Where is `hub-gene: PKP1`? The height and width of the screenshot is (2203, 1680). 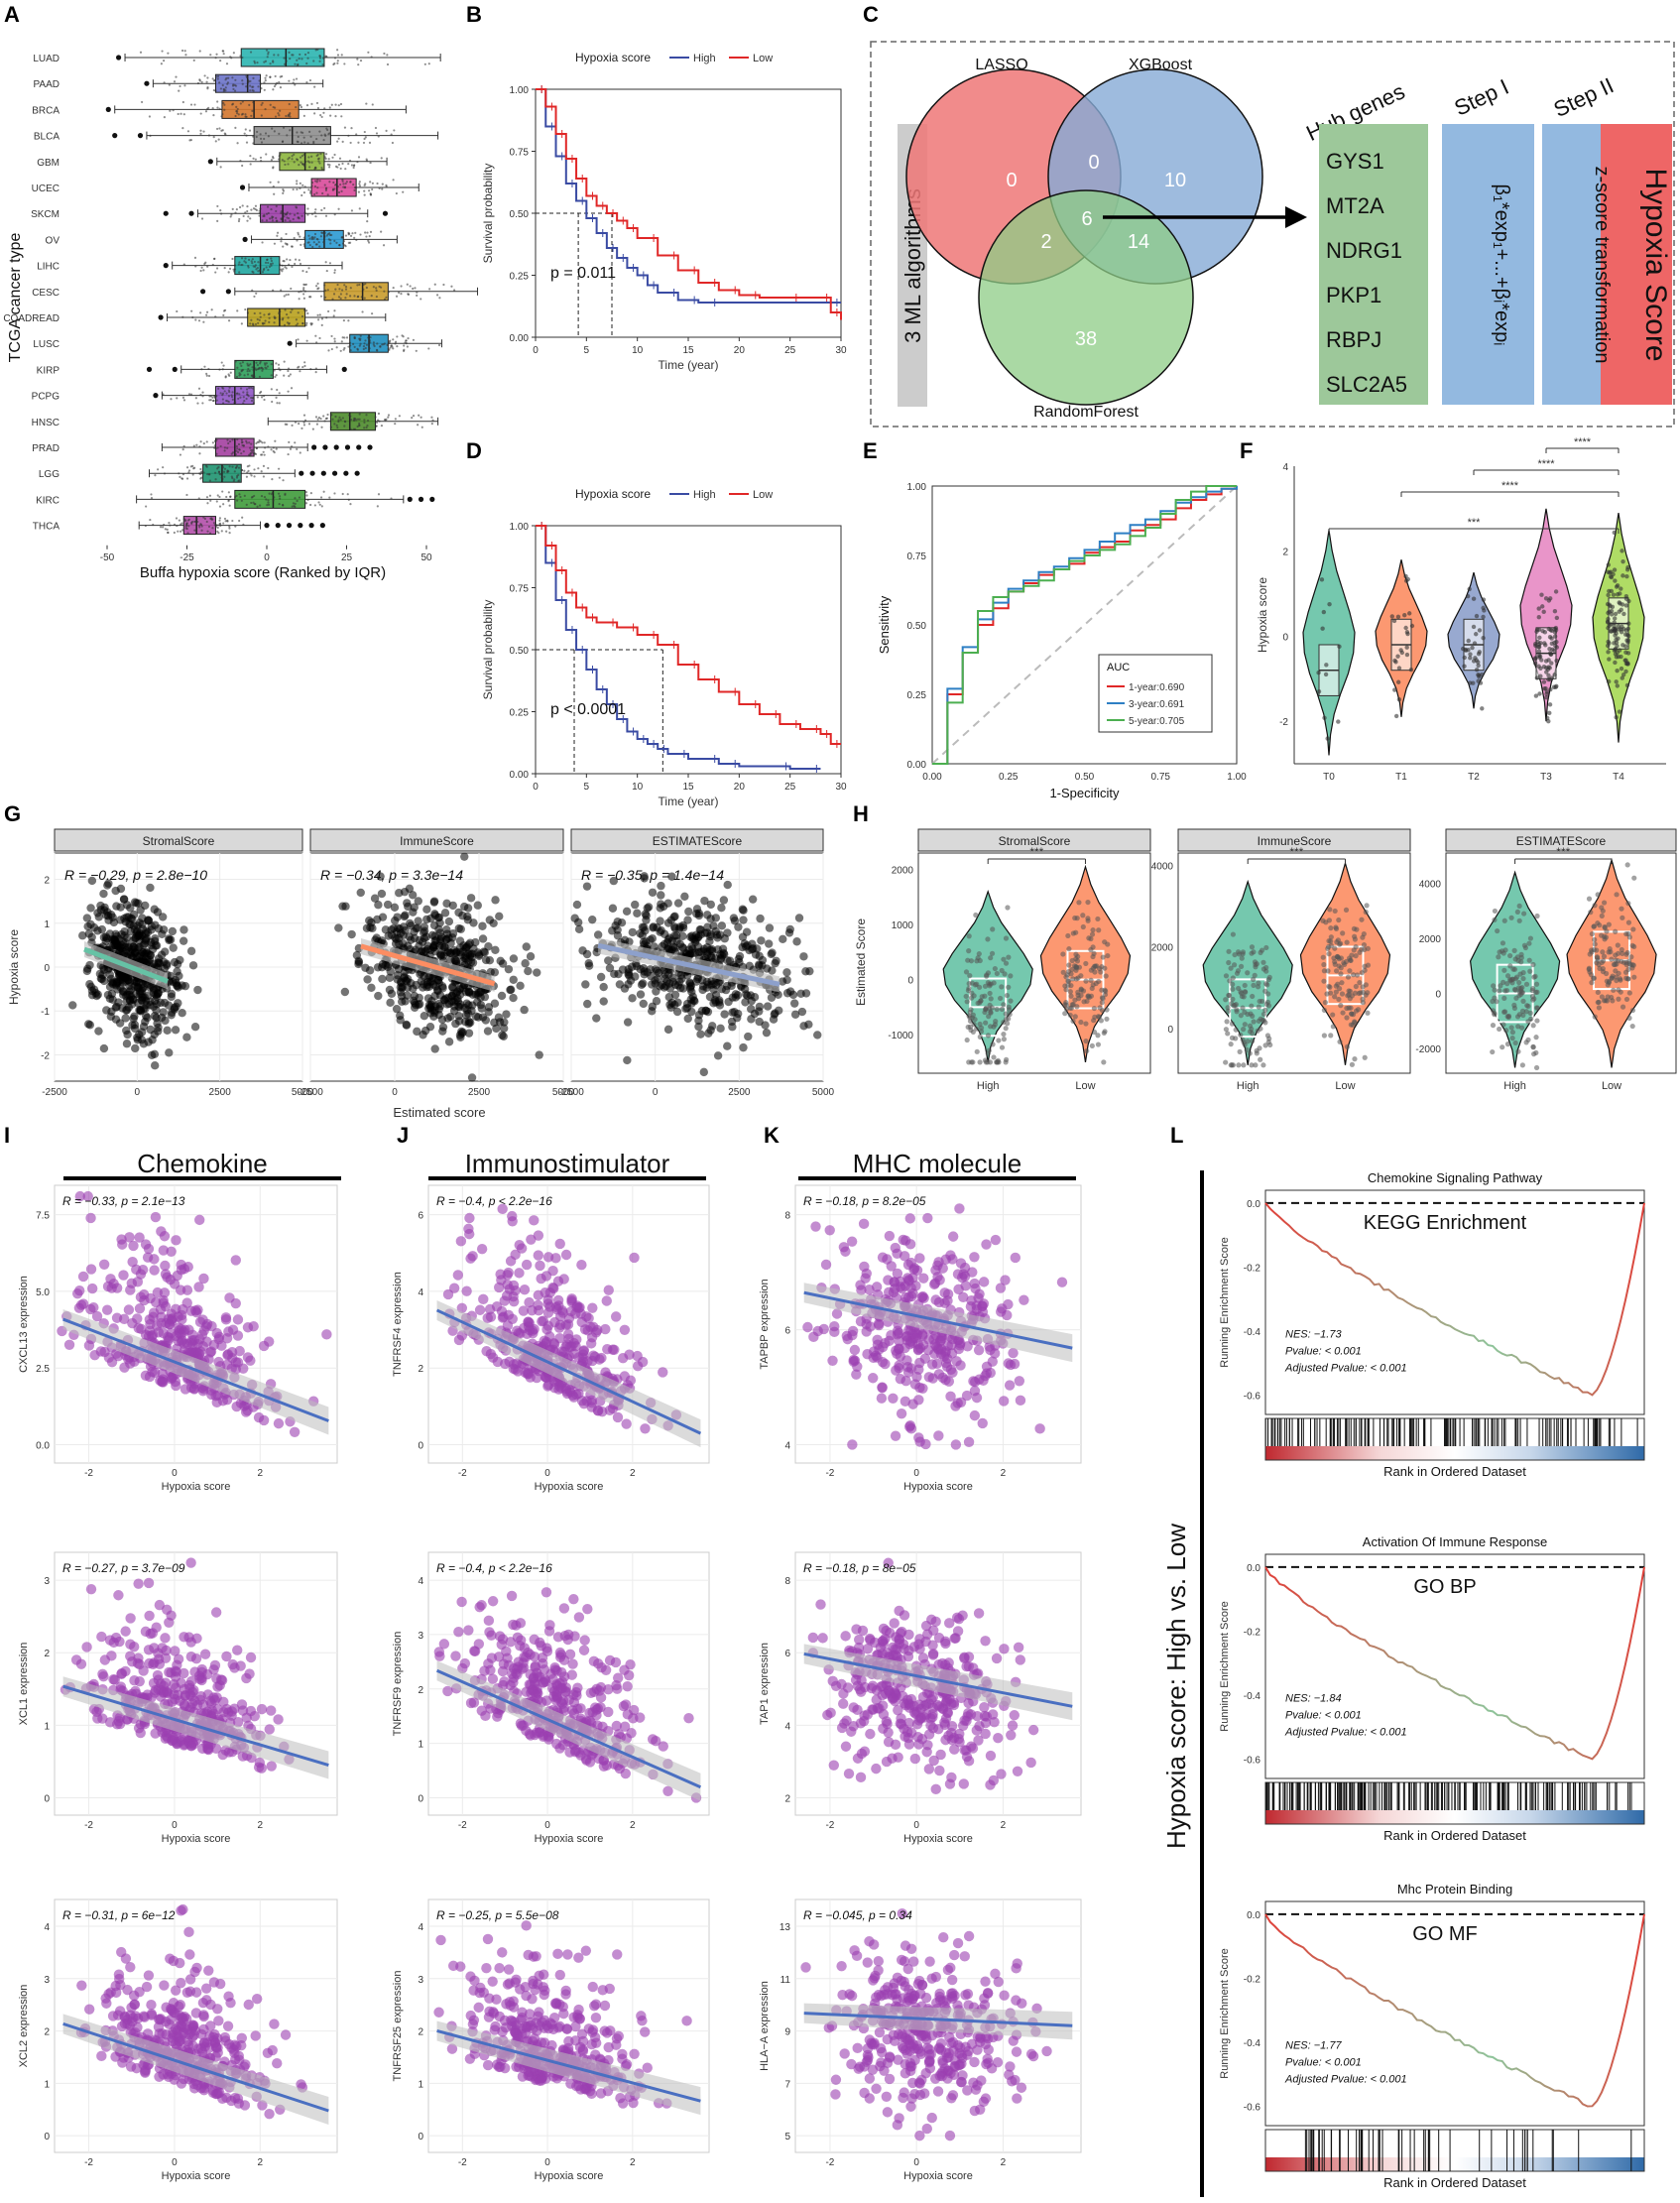 hub-gene: PKP1 is located at coordinates (1353, 295).